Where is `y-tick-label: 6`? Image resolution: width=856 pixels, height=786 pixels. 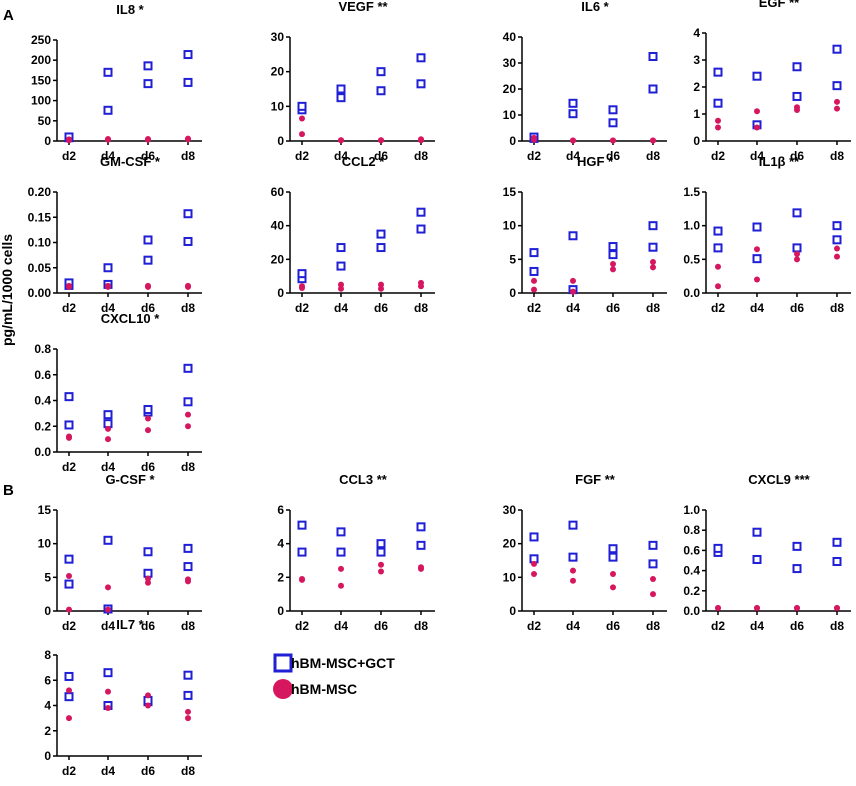
y-tick-label: 6 is located at coordinates (47, 680).